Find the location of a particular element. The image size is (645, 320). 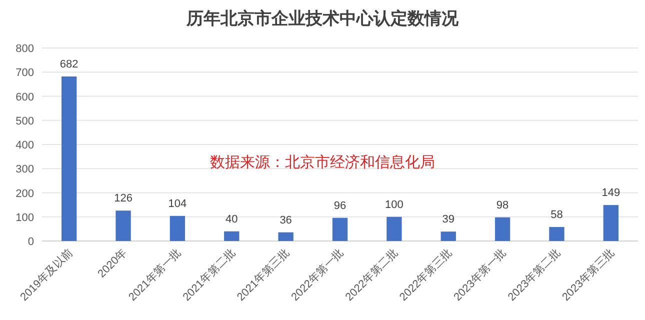

data-label: 104 is located at coordinates (177, 204).